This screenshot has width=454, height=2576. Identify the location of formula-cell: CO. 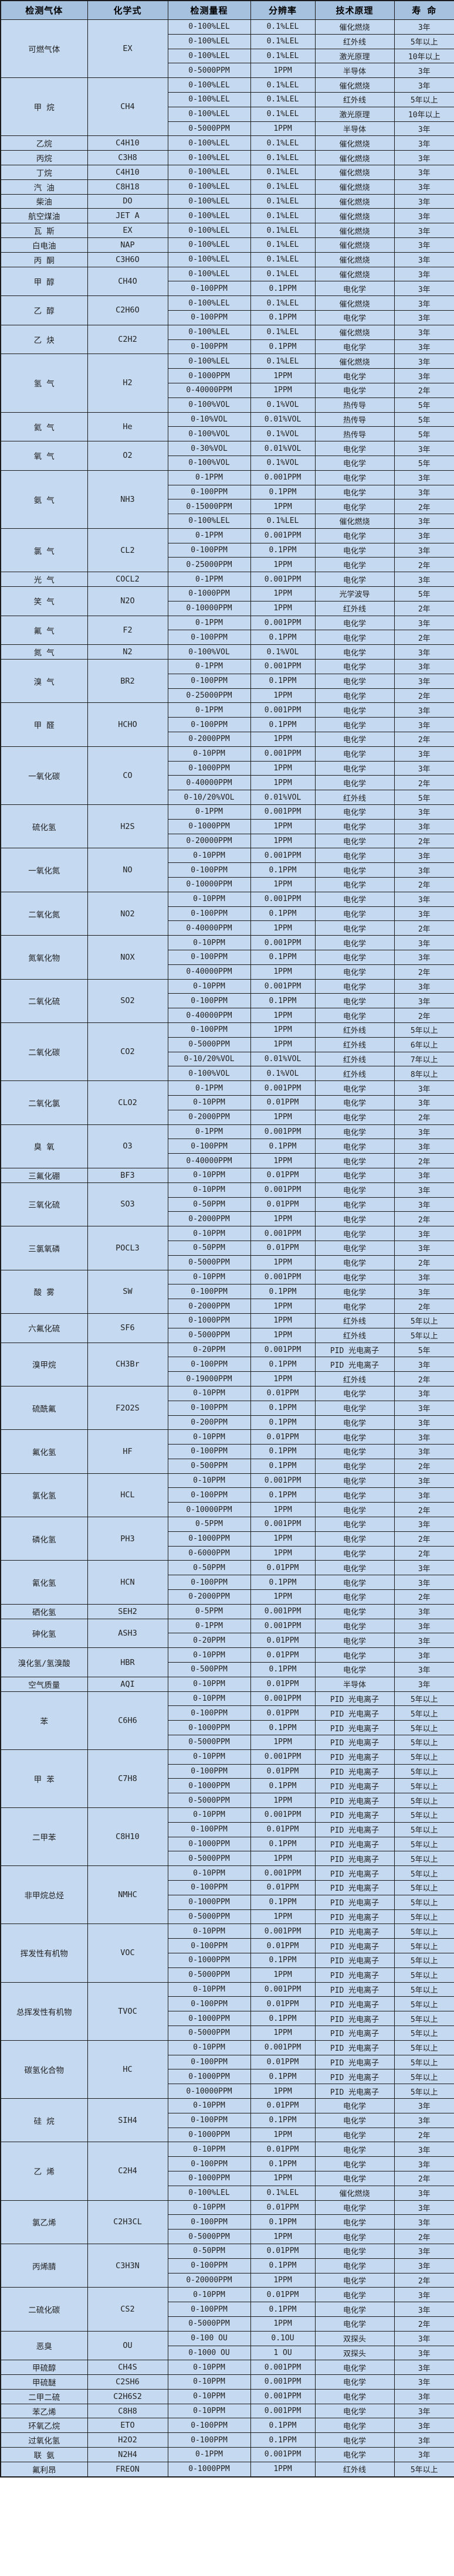
(127, 776).